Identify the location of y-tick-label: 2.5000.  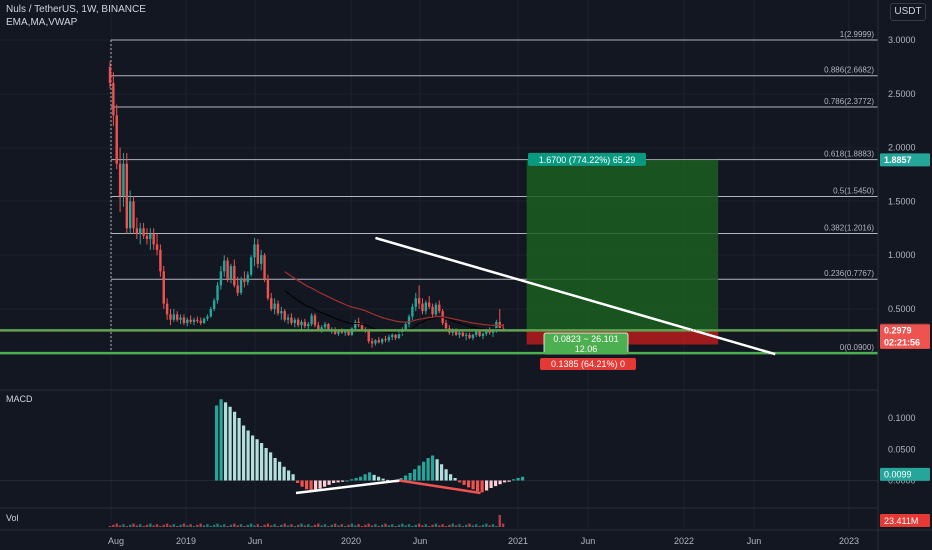
(902, 94).